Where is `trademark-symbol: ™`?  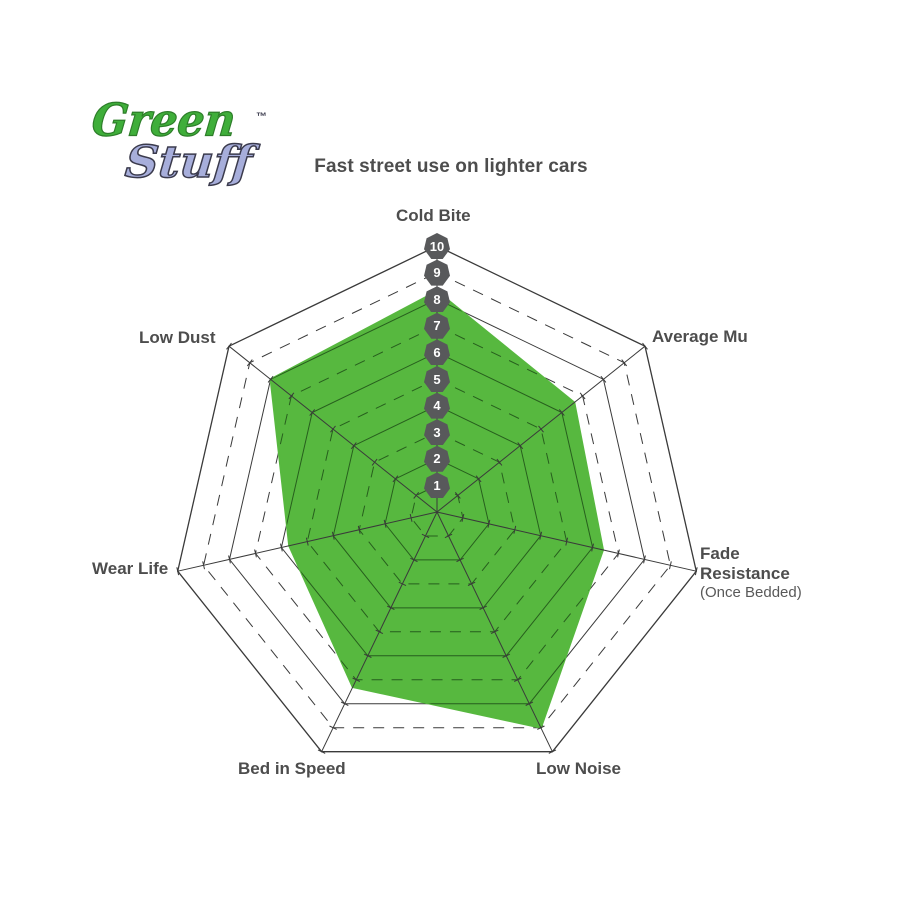 trademark-symbol: ™ is located at coordinates (261, 117).